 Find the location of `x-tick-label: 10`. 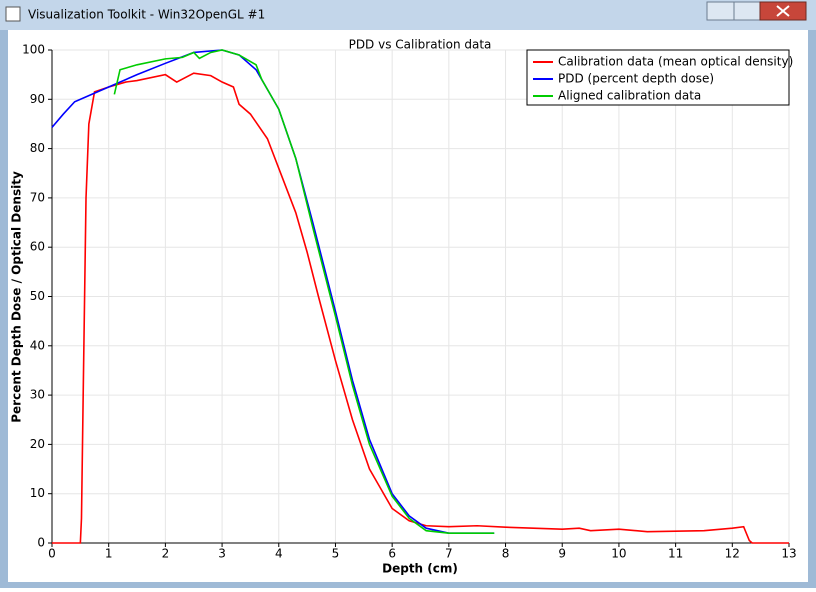

x-tick-label: 10 is located at coordinates (618, 554).